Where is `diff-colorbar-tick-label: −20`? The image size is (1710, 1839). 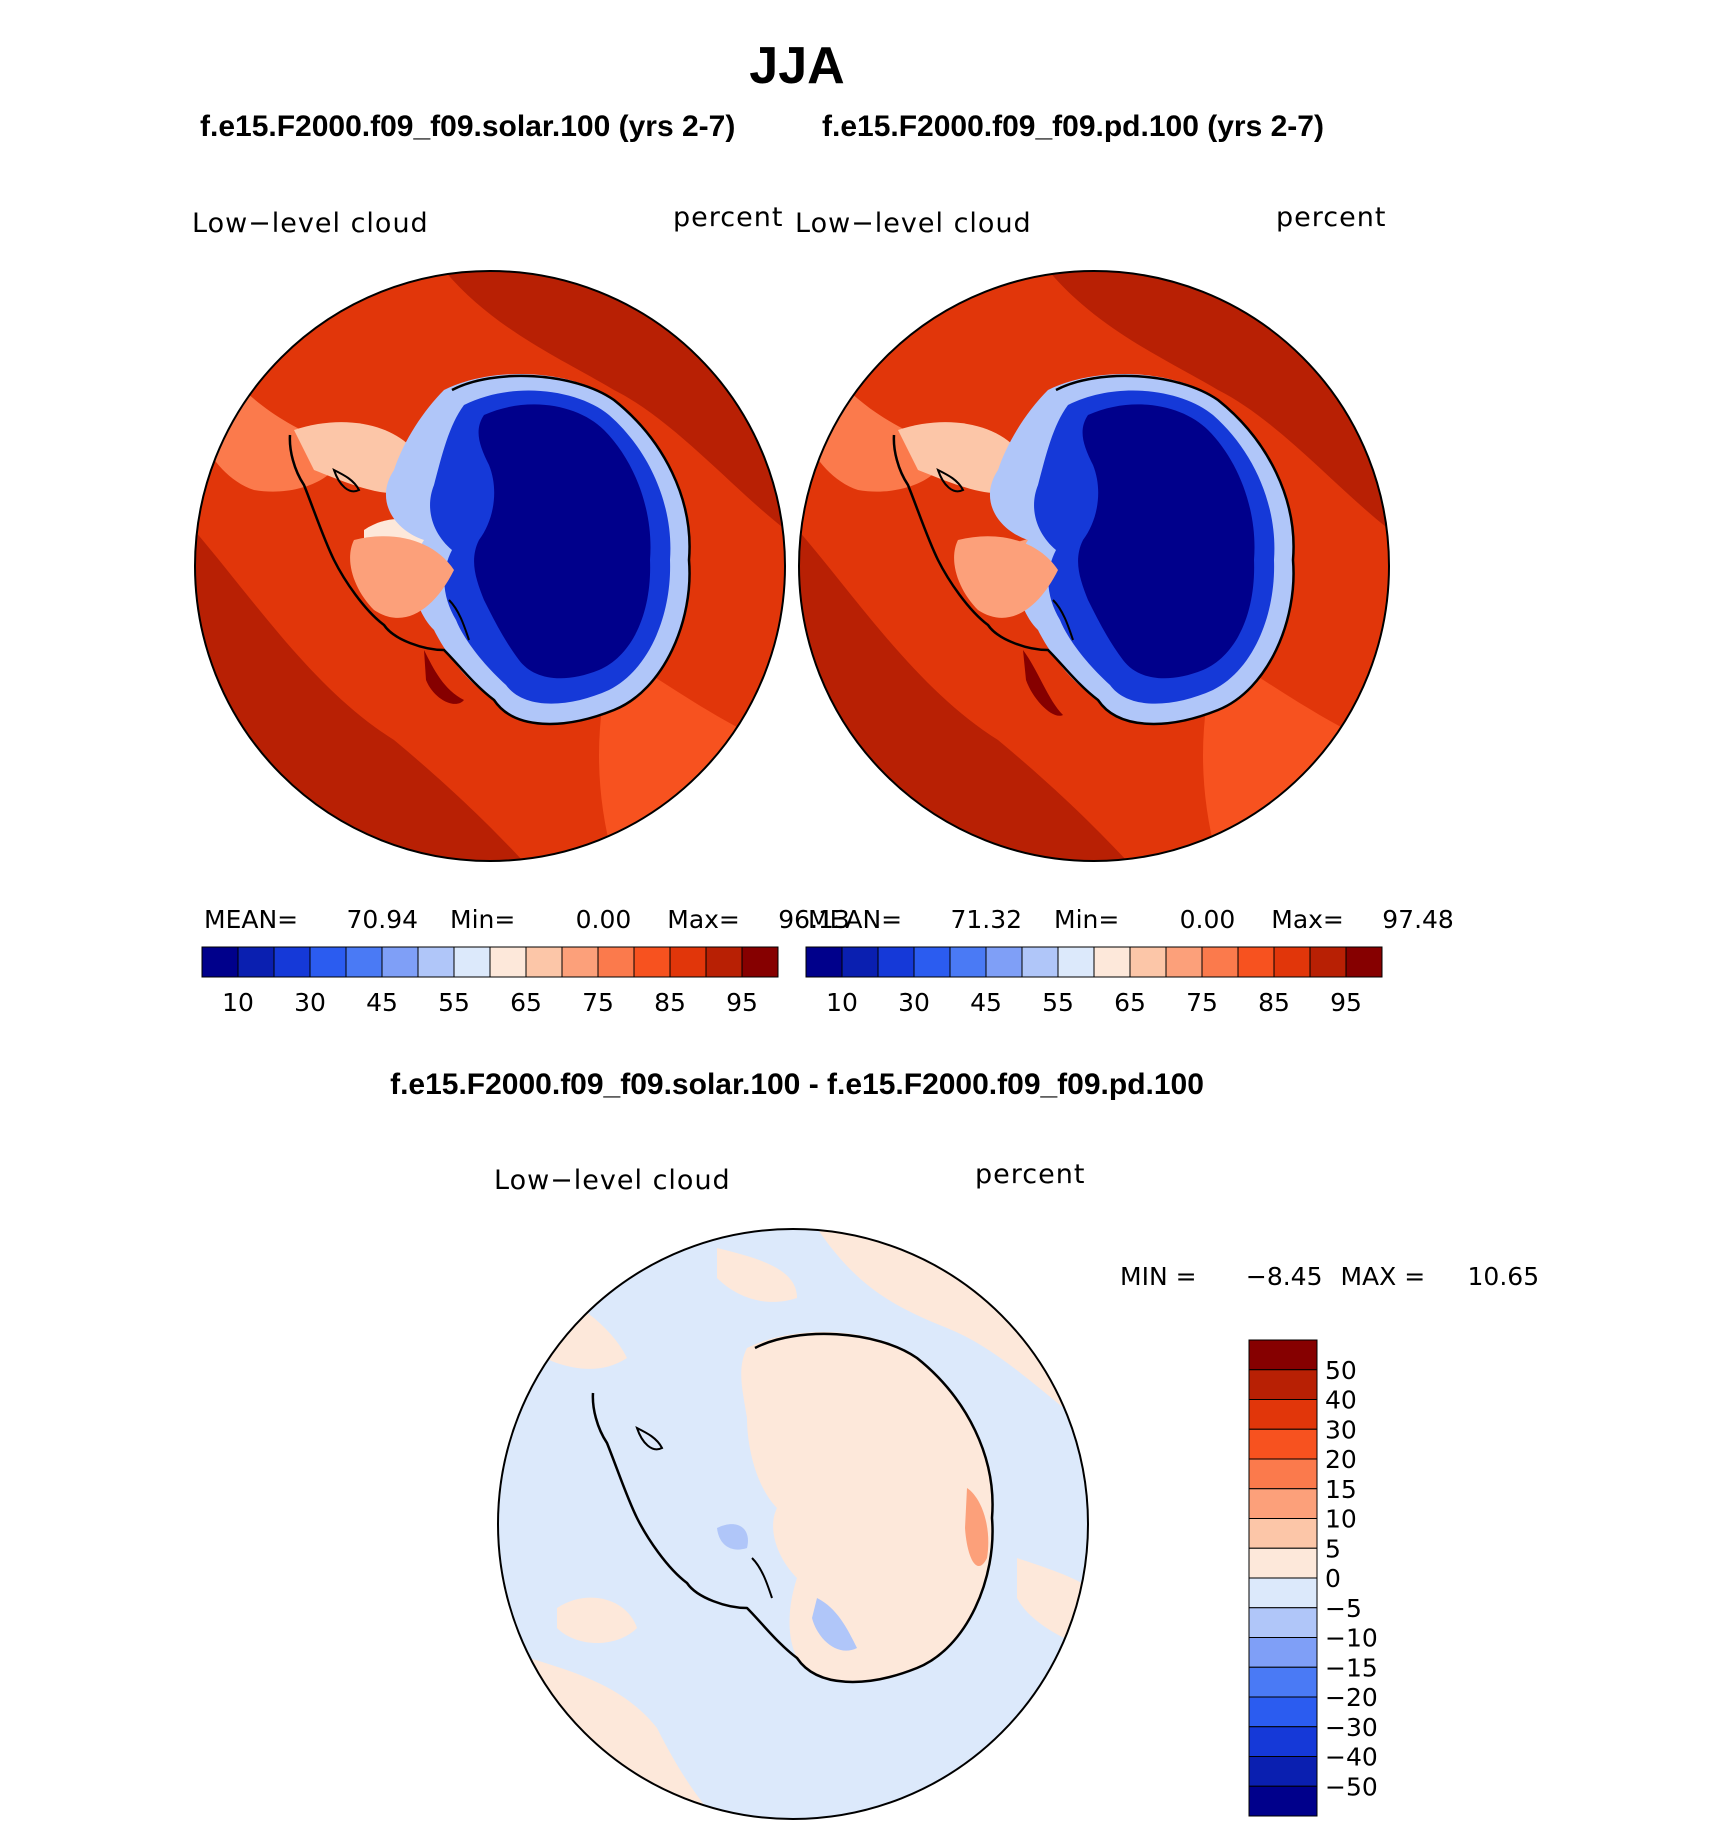
diff-colorbar-tick-label: −20 is located at coordinates (1351, 1697).